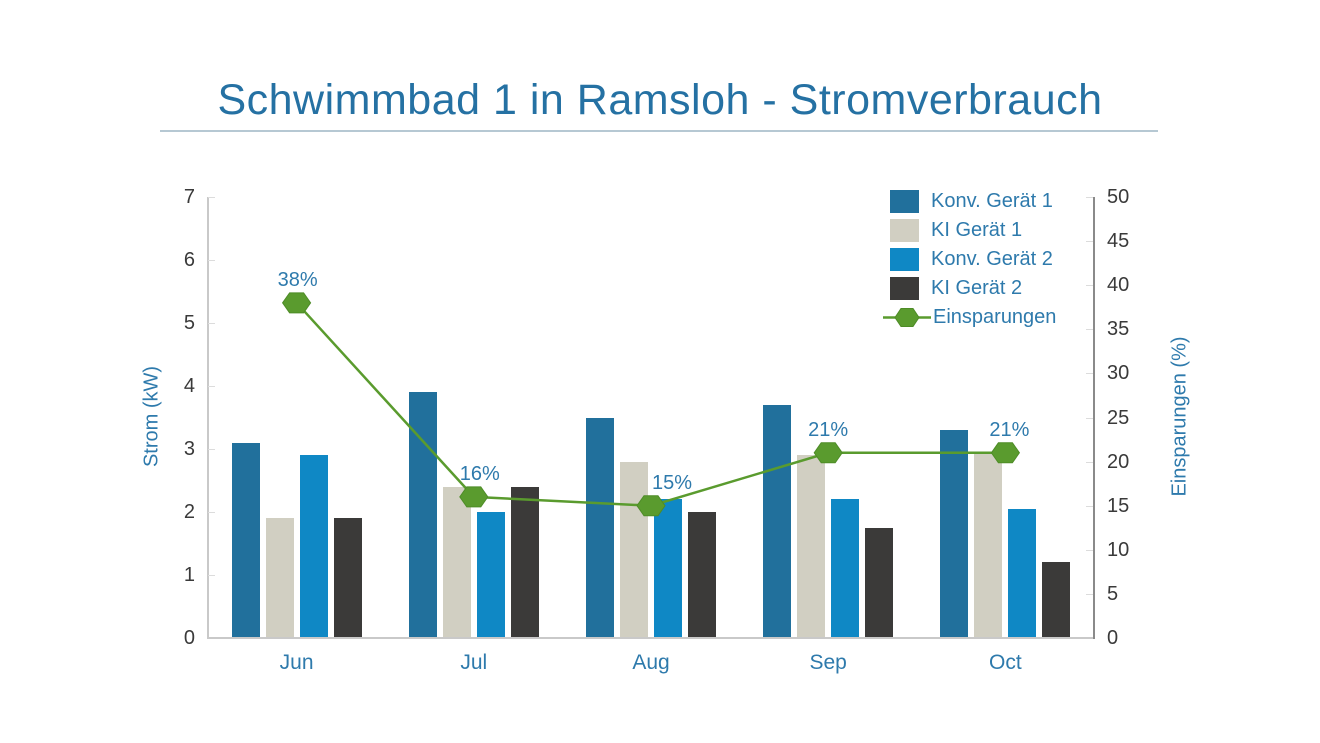 The image size is (1320, 743). Describe the element at coordinates (995, 317) in the screenshot. I see `legend-label: Einsparungen` at that location.